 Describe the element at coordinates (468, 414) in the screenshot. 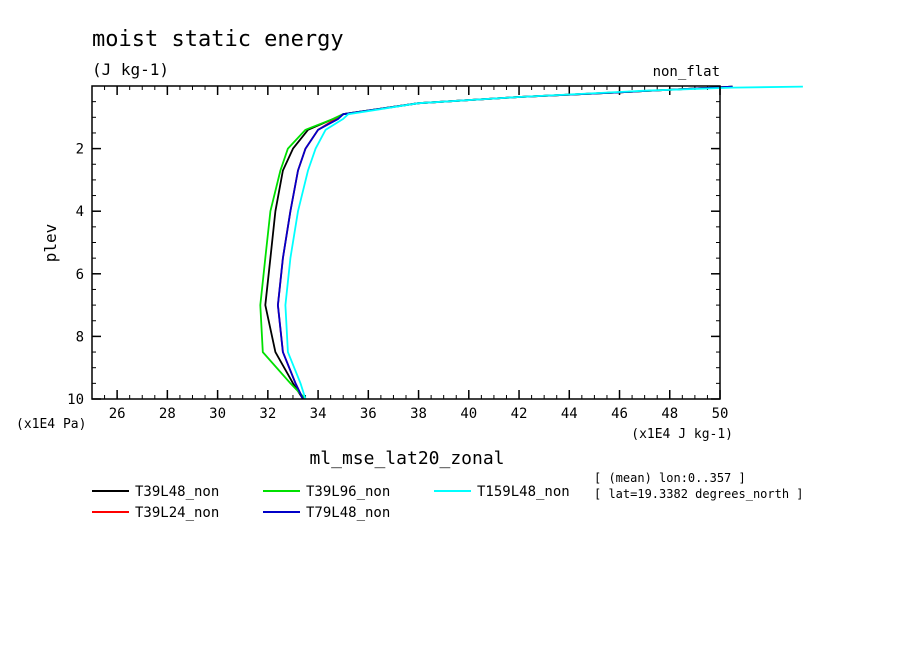

I see `x-tick-label: 40` at that location.